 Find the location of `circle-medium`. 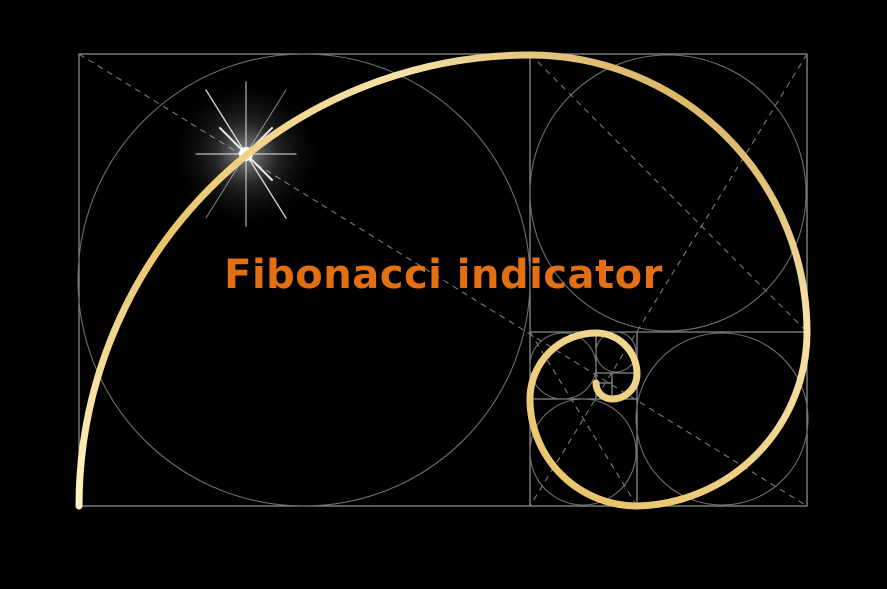

circle-medium is located at coordinates (668, 193).